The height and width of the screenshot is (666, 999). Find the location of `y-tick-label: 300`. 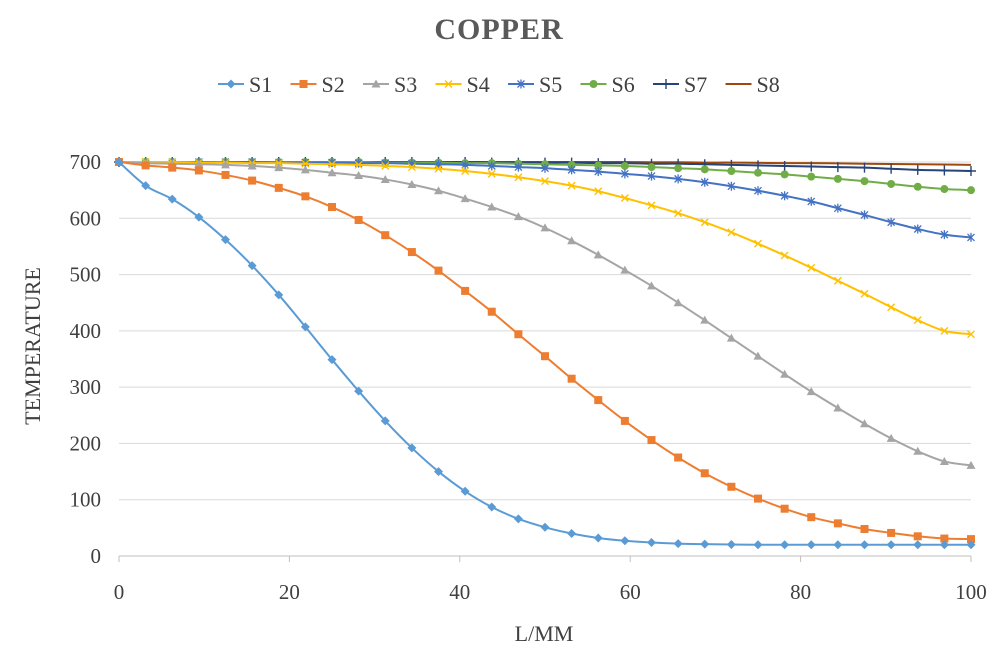

y-tick-label: 300 is located at coordinates (86, 387).